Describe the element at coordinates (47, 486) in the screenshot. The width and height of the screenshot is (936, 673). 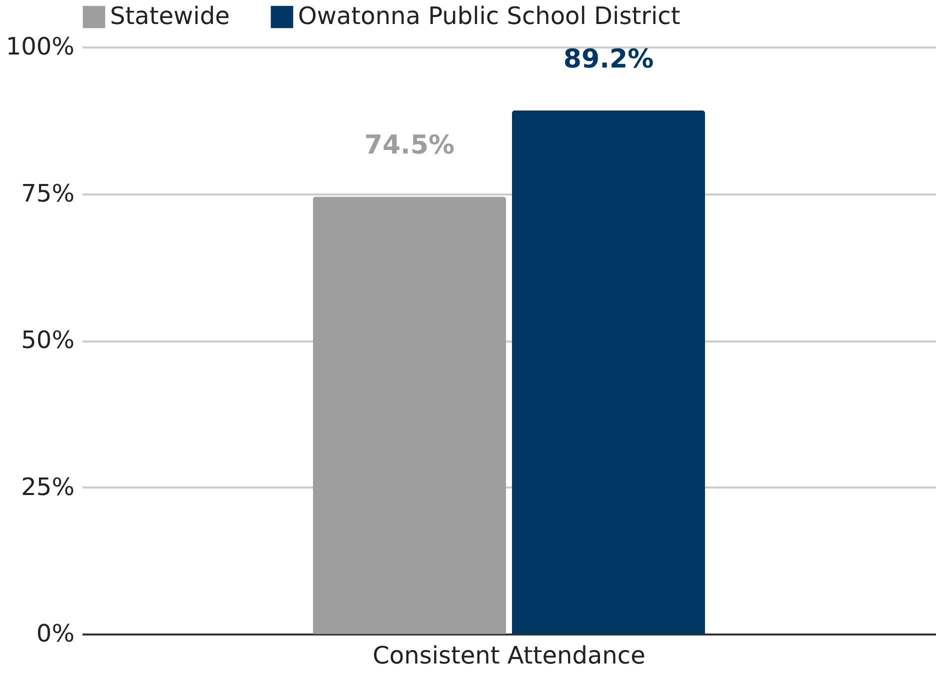
I see `y-tick-label: 25%` at that location.